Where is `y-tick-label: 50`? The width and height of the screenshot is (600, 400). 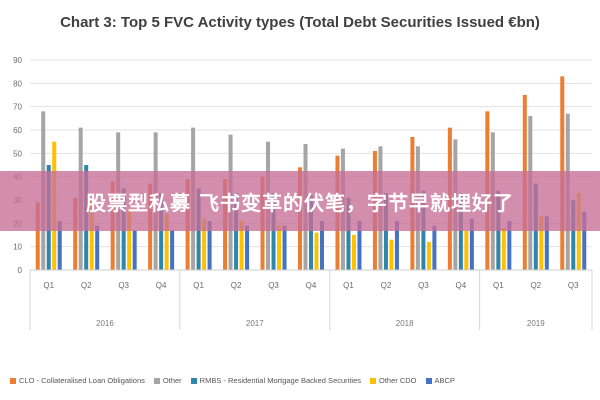
y-tick-label: 50 is located at coordinates (17, 153).